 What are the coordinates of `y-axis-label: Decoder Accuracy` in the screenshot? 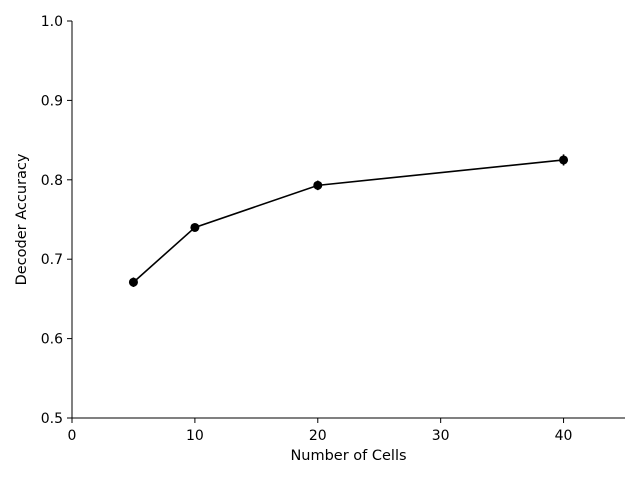 It's located at (22, 219).